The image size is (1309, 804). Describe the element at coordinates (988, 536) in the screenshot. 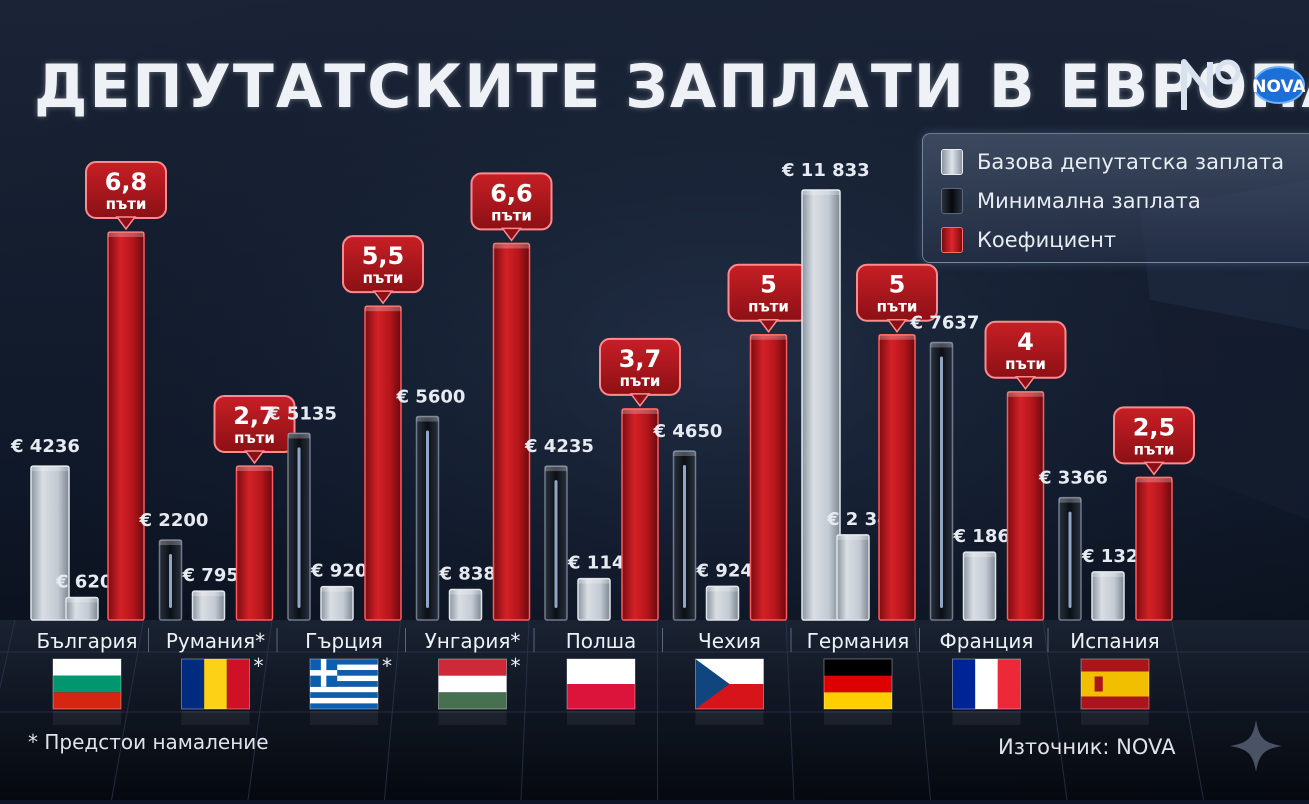

I see `min-salary-label: € 1867` at that location.